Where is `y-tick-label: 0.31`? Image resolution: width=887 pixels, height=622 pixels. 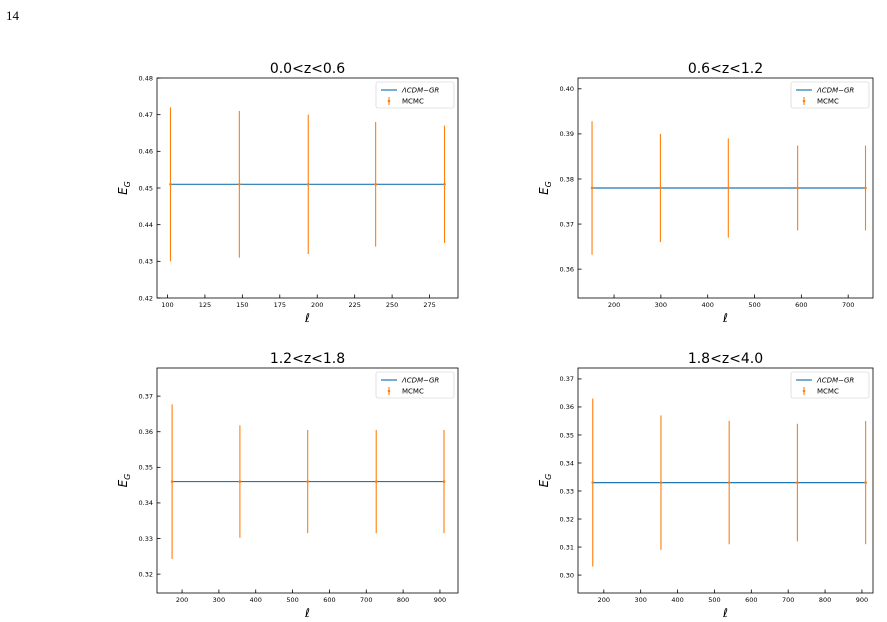 y-tick-label: 0.31 is located at coordinates (567, 547).